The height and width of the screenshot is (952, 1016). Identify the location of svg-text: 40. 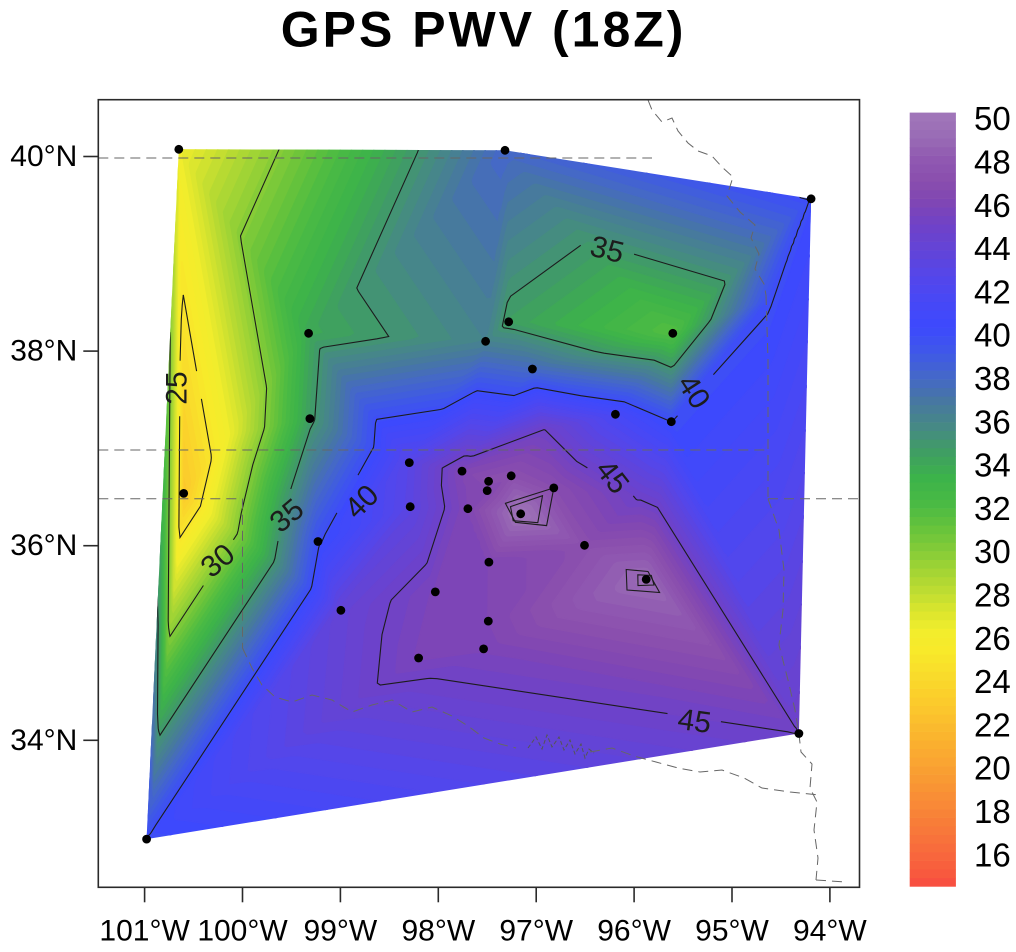
(992, 335).